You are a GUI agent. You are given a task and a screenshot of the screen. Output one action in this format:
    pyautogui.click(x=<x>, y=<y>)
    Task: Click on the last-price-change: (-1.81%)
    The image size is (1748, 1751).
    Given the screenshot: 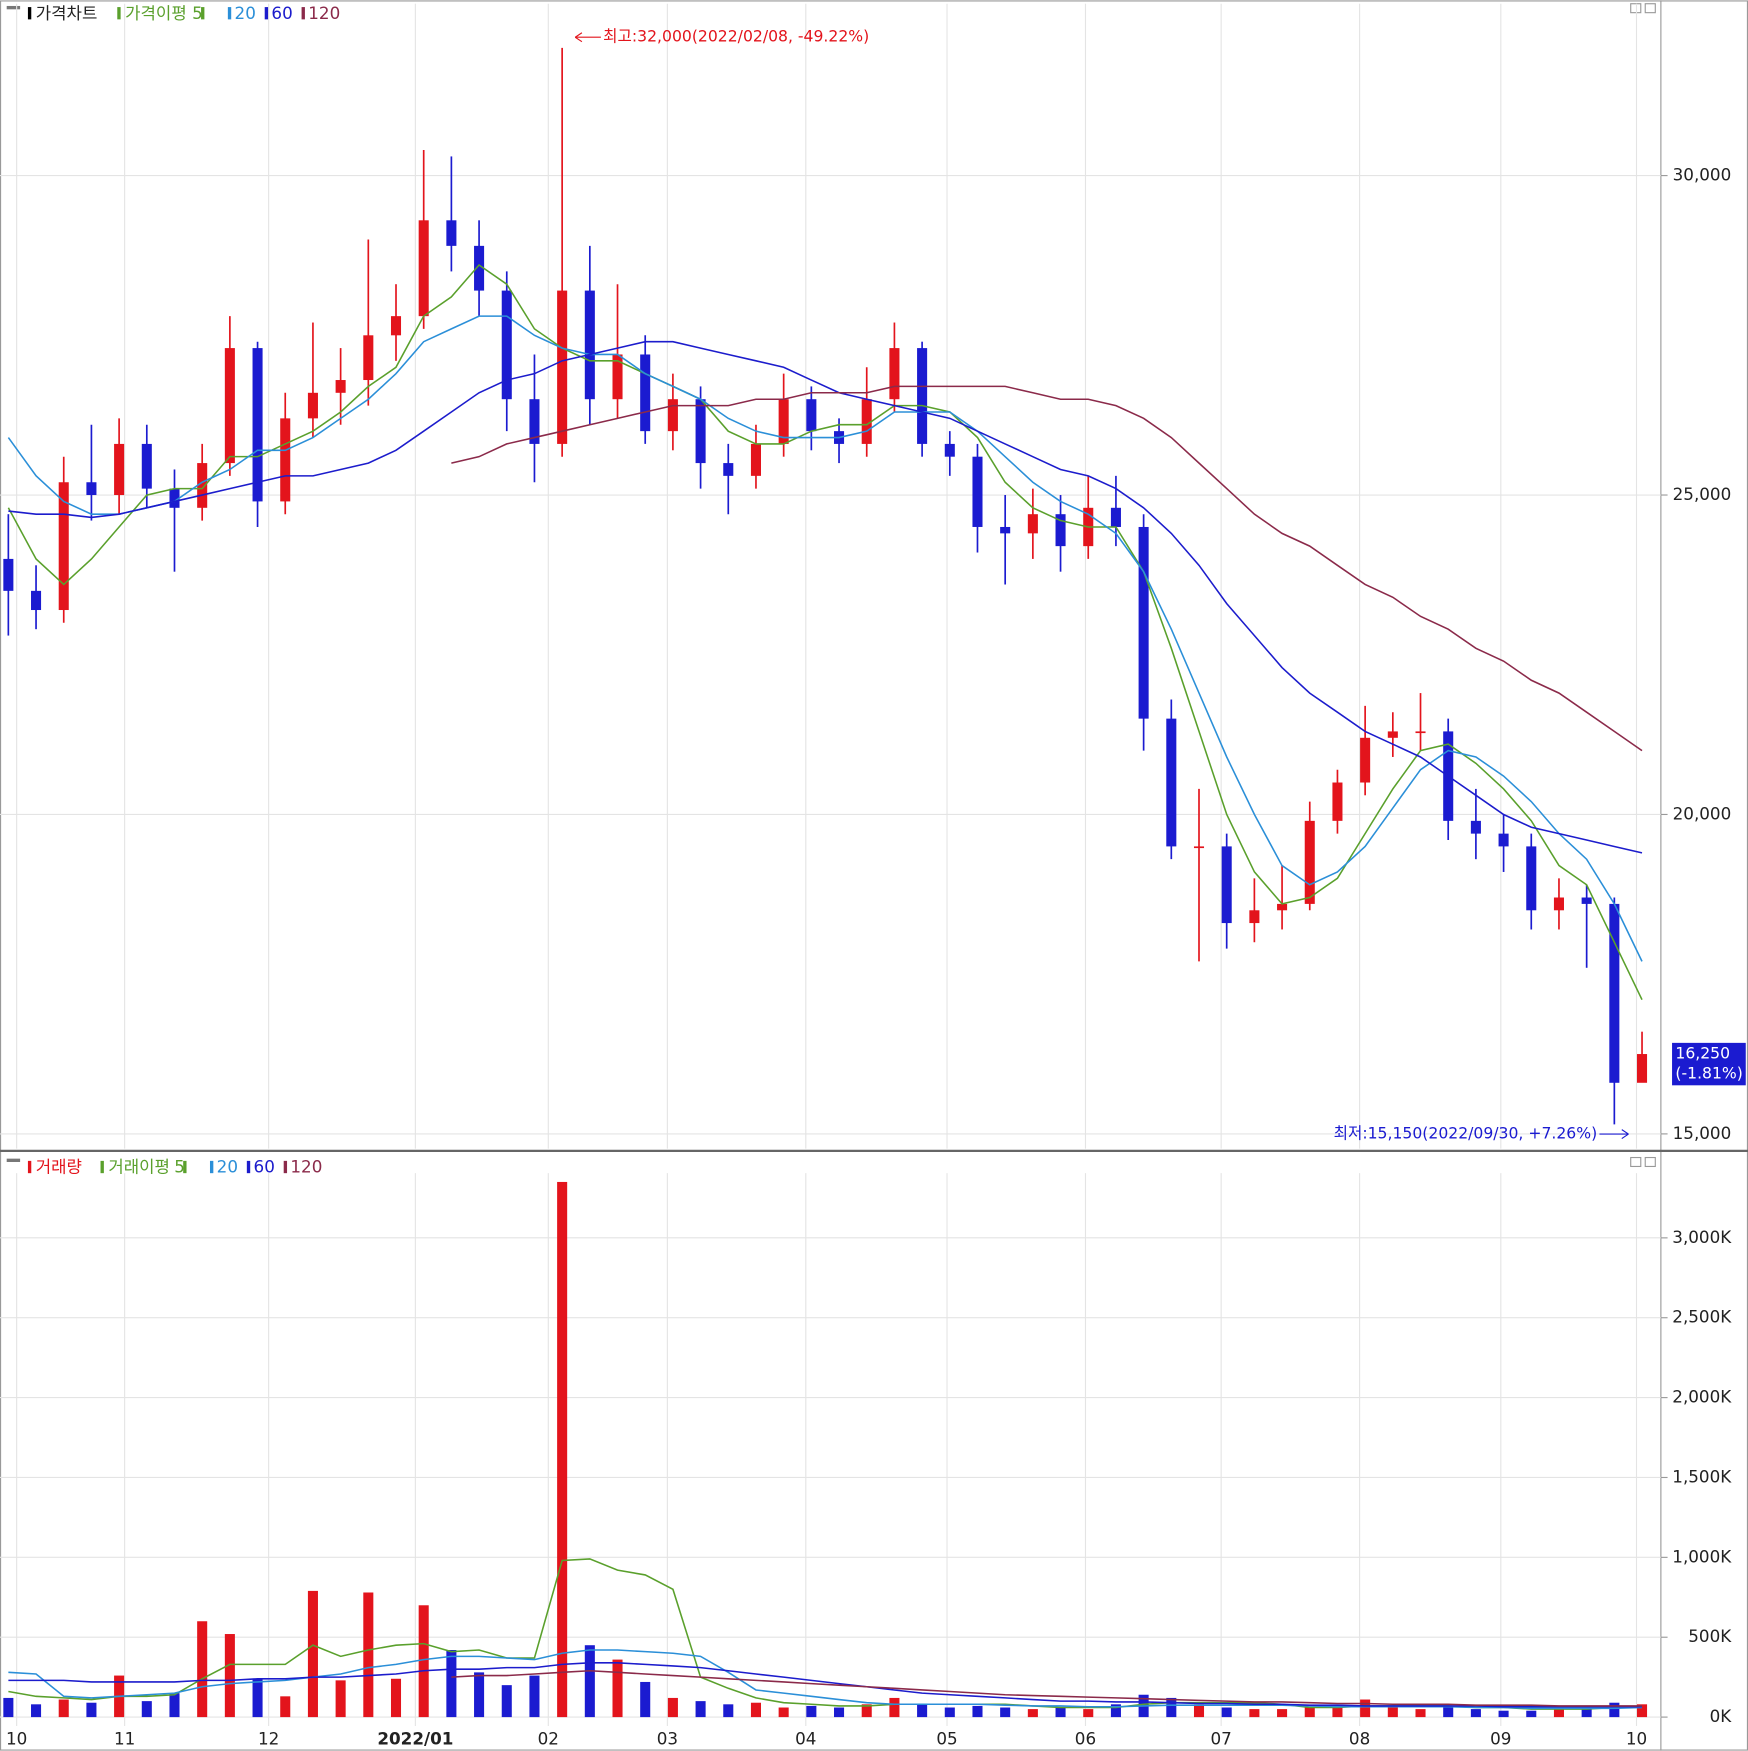 What is the action you would take?
    pyautogui.click(x=1708, y=1073)
    